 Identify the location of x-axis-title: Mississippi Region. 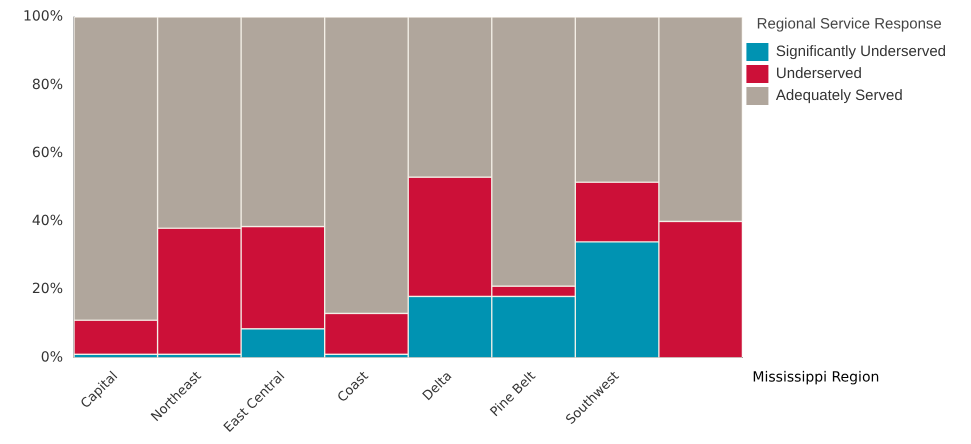
(816, 377).